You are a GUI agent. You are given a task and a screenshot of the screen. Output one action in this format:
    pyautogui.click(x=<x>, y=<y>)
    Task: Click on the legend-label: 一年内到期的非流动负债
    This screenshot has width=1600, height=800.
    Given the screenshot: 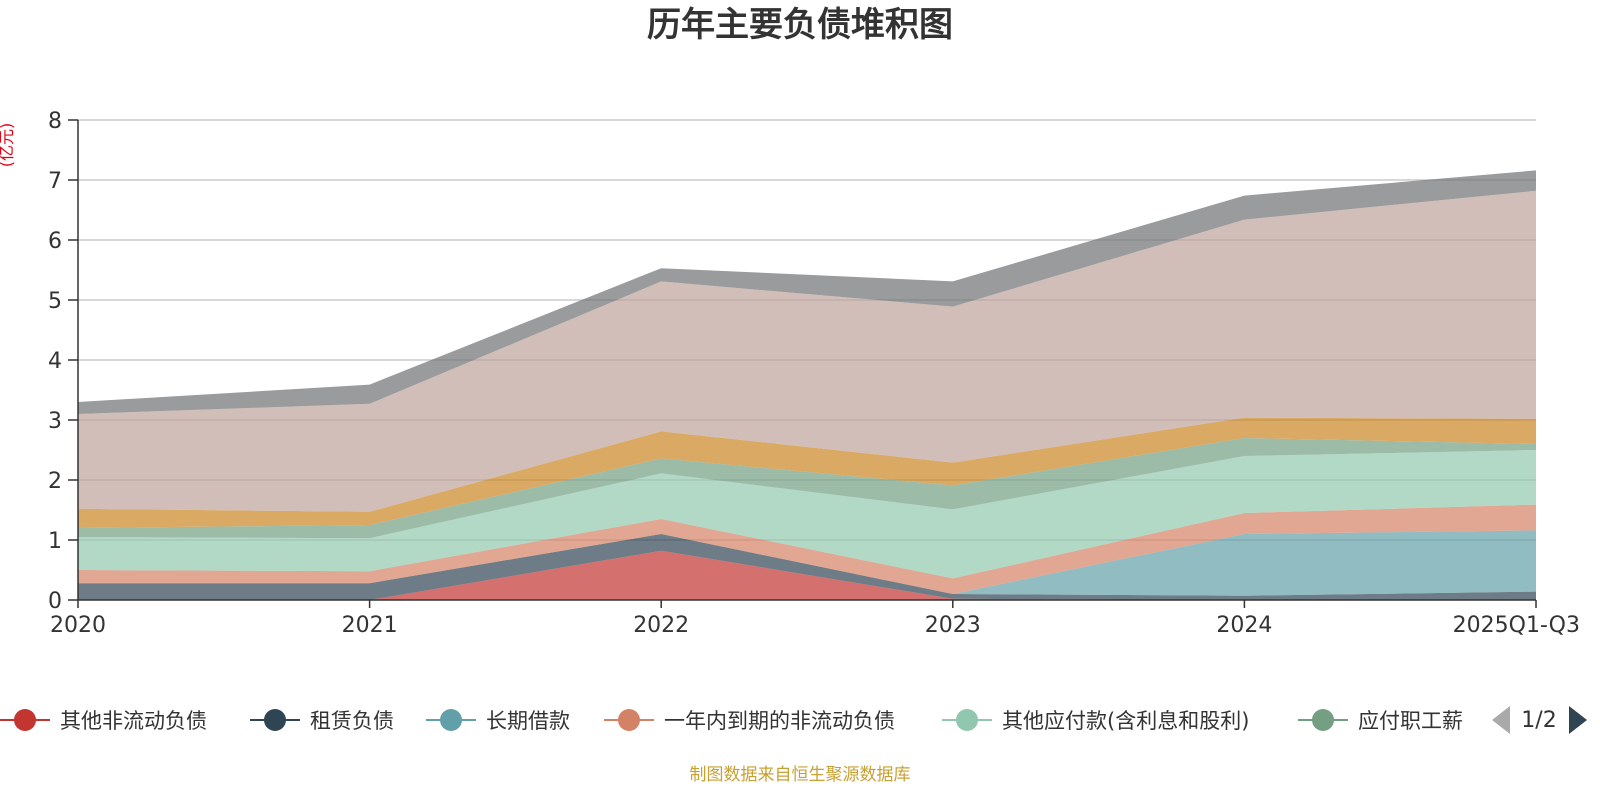 What is the action you would take?
    pyautogui.click(x=779, y=721)
    